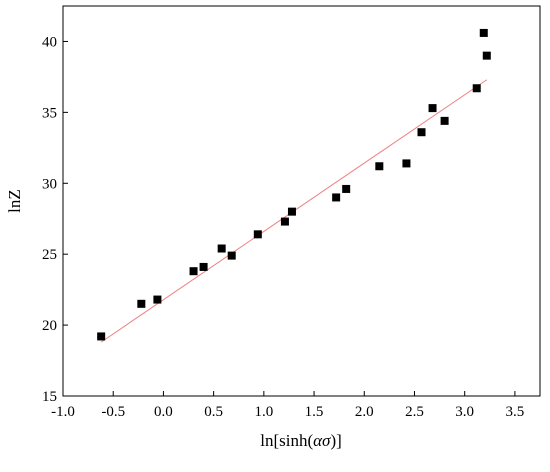  Describe the element at coordinates (14, 201) in the screenshot. I see `y-axis-title: lnZ` at that location.